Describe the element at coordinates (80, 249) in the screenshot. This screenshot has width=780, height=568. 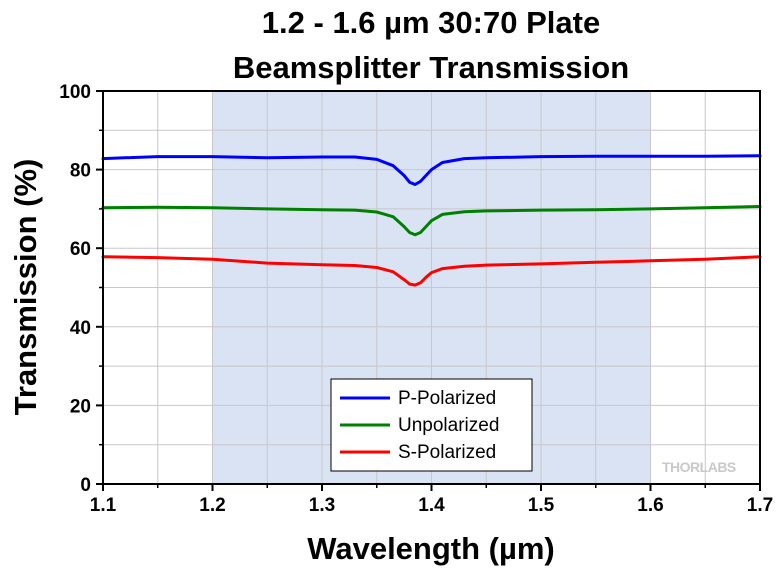
I see `y-tick-label: 60` at that location.